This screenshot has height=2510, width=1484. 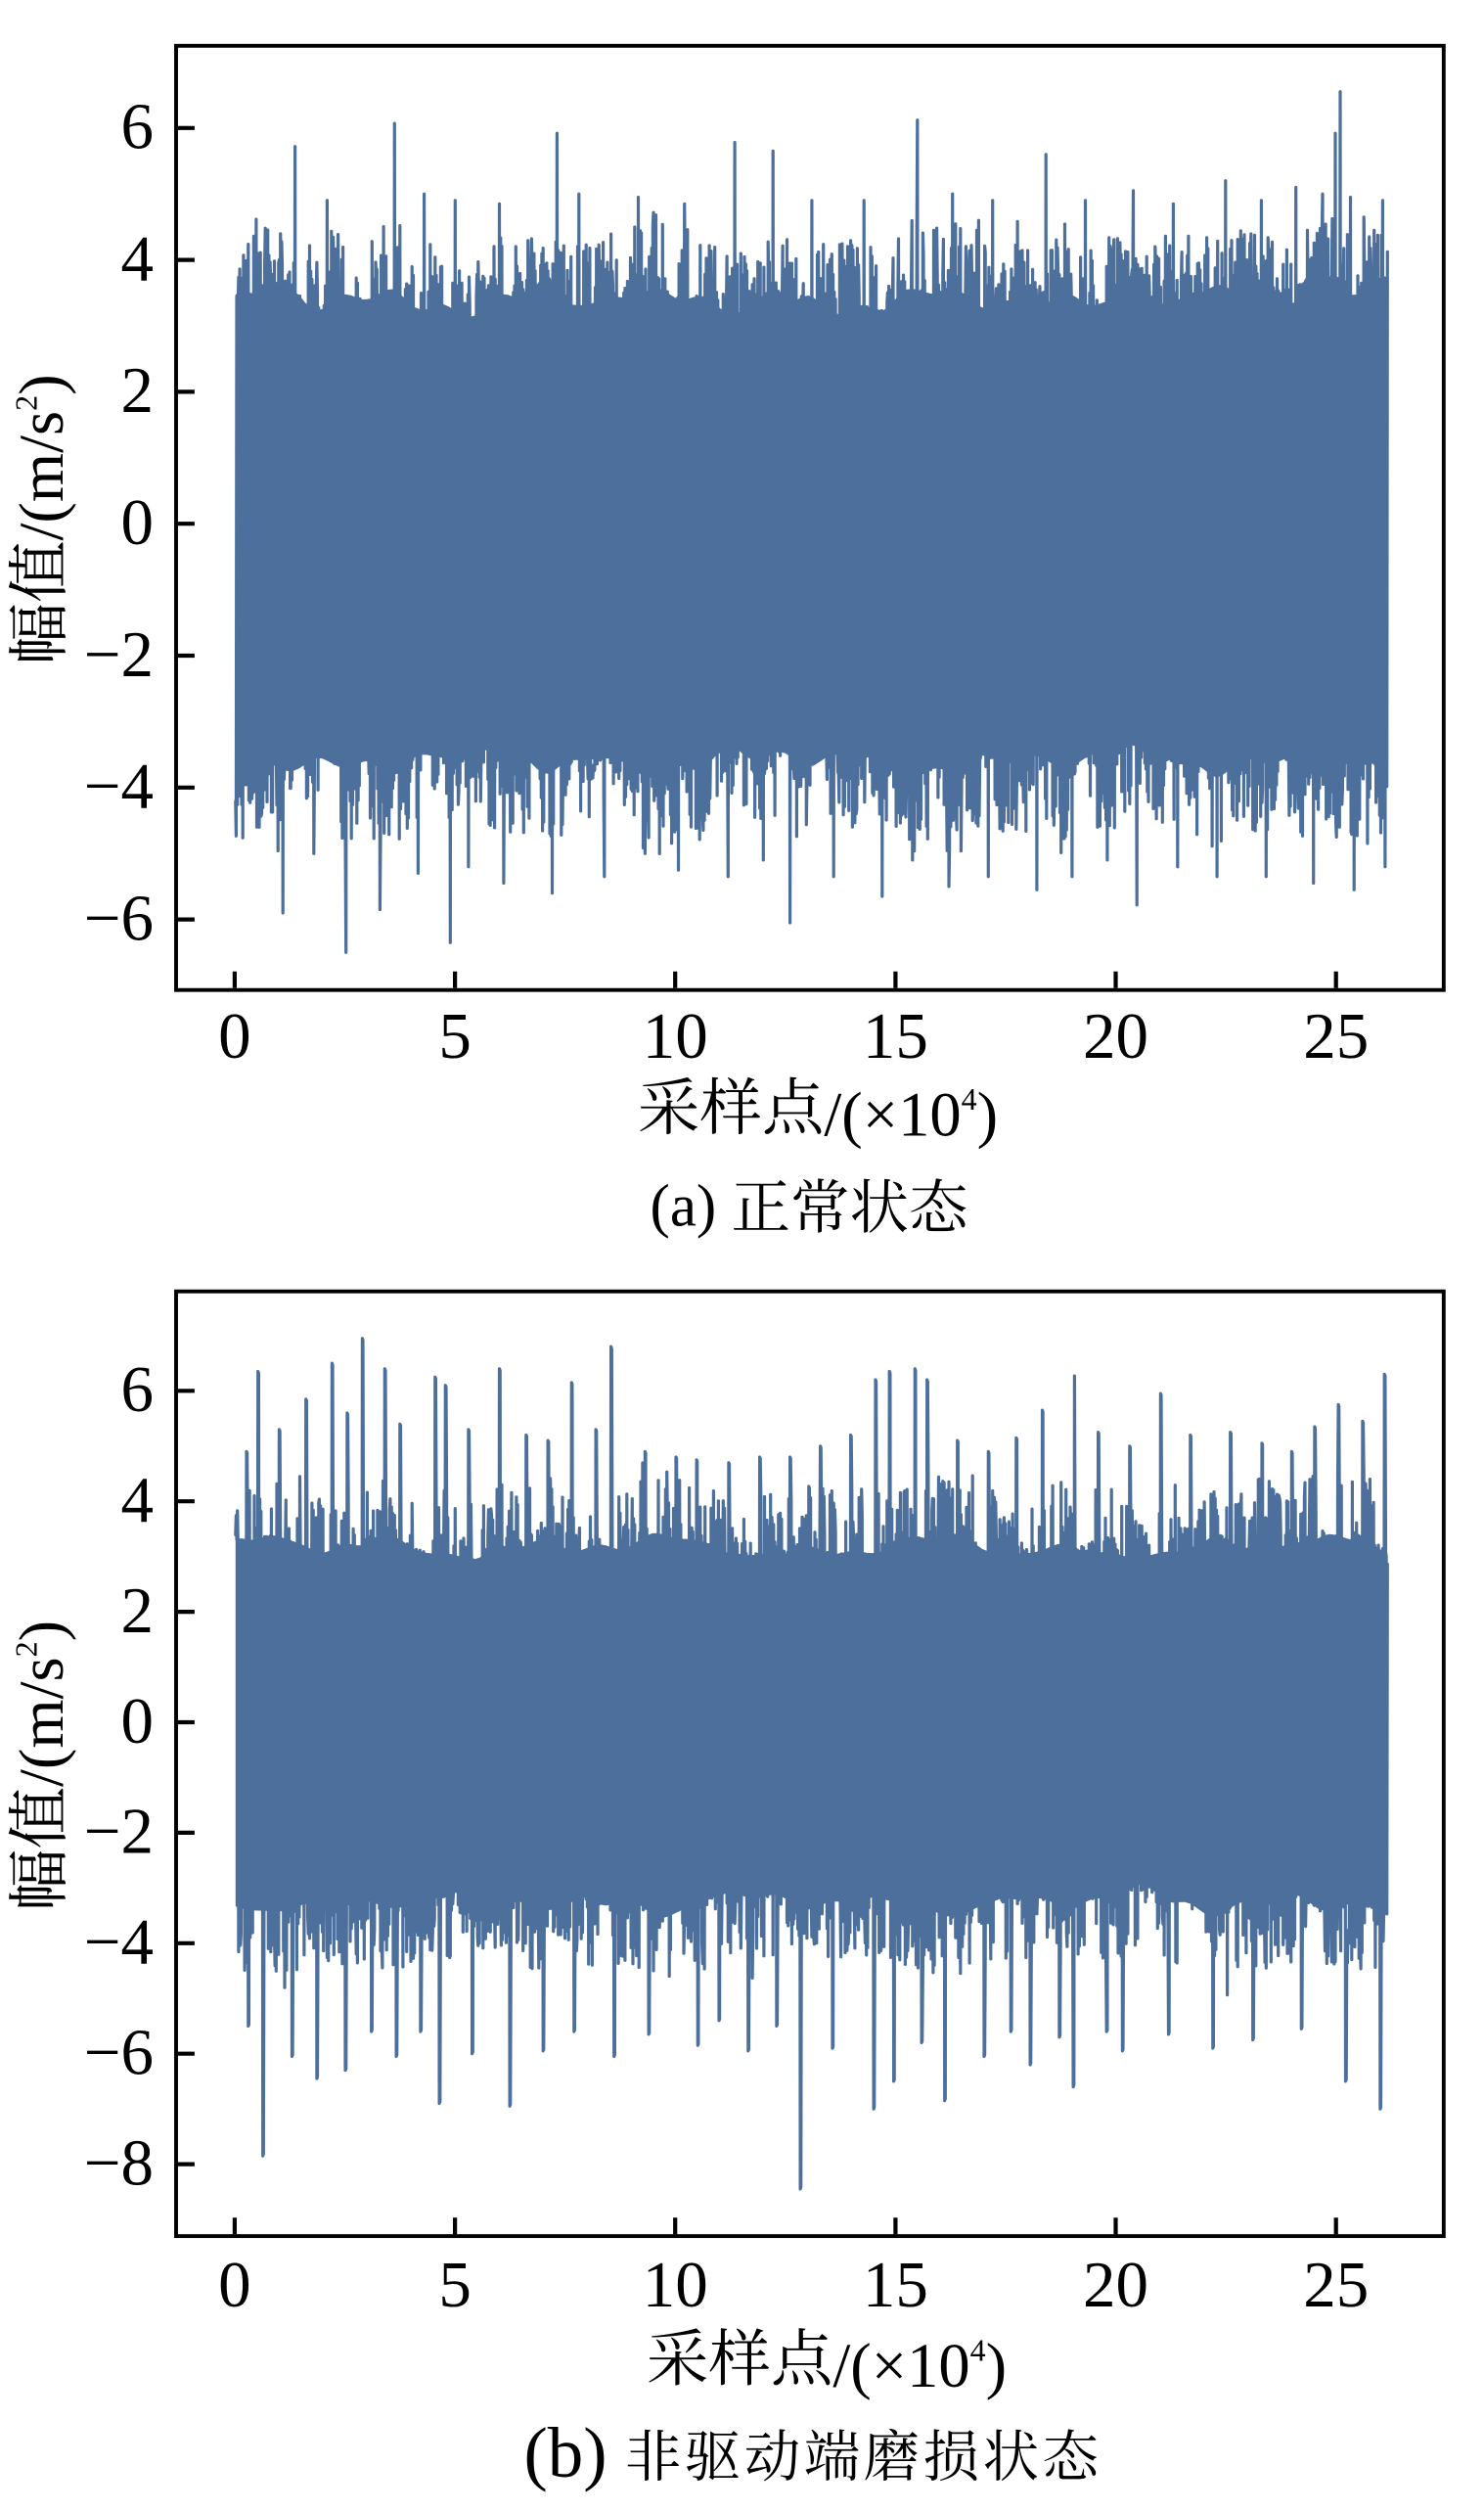 I want to click on svg-text: (a), so click(x=684, y=1207).